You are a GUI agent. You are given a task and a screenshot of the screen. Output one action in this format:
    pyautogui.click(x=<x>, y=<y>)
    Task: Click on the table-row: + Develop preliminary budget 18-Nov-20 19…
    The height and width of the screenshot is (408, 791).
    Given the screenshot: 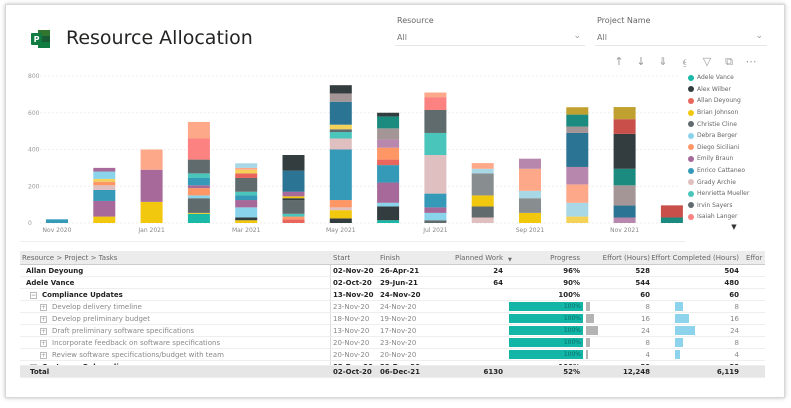 What is the action you would take?
    pyautogui.click(x=392, y=319)
    